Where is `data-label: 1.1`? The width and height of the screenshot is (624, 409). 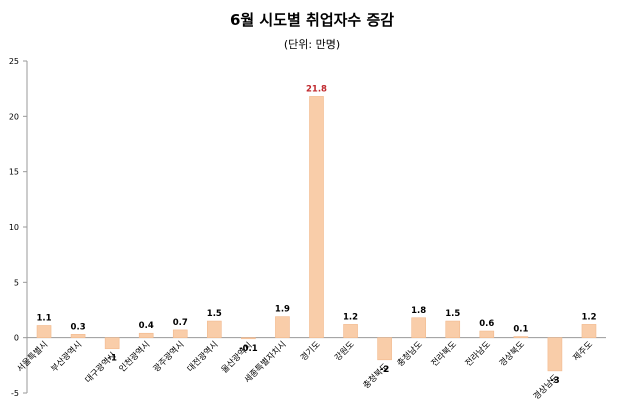
data-label: 1.1 is located at coordinates (43, 318).